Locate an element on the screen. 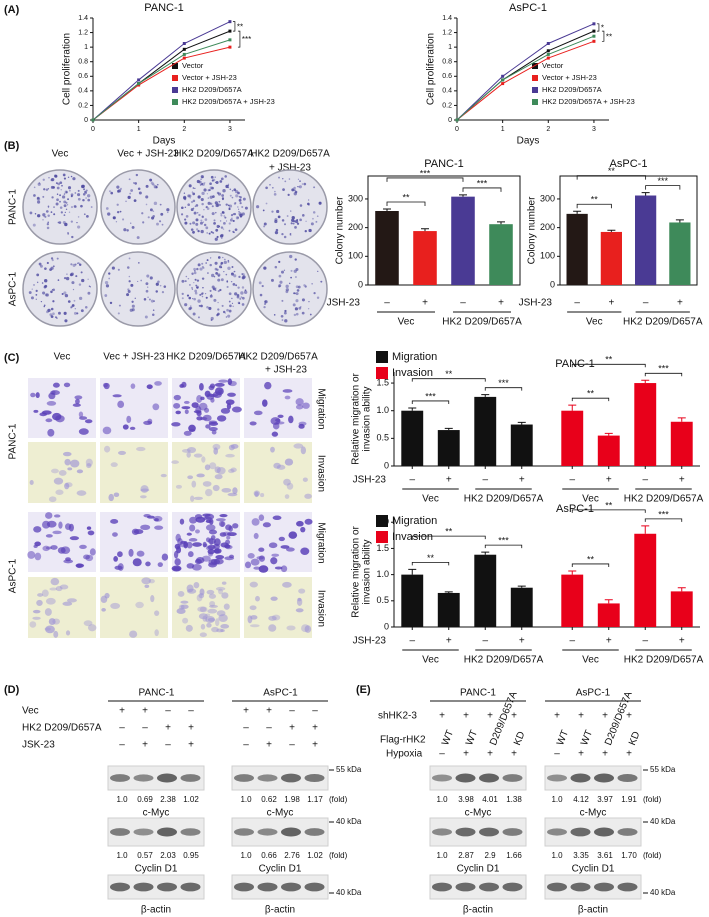  micrograph is located at coordinates (278, 607).